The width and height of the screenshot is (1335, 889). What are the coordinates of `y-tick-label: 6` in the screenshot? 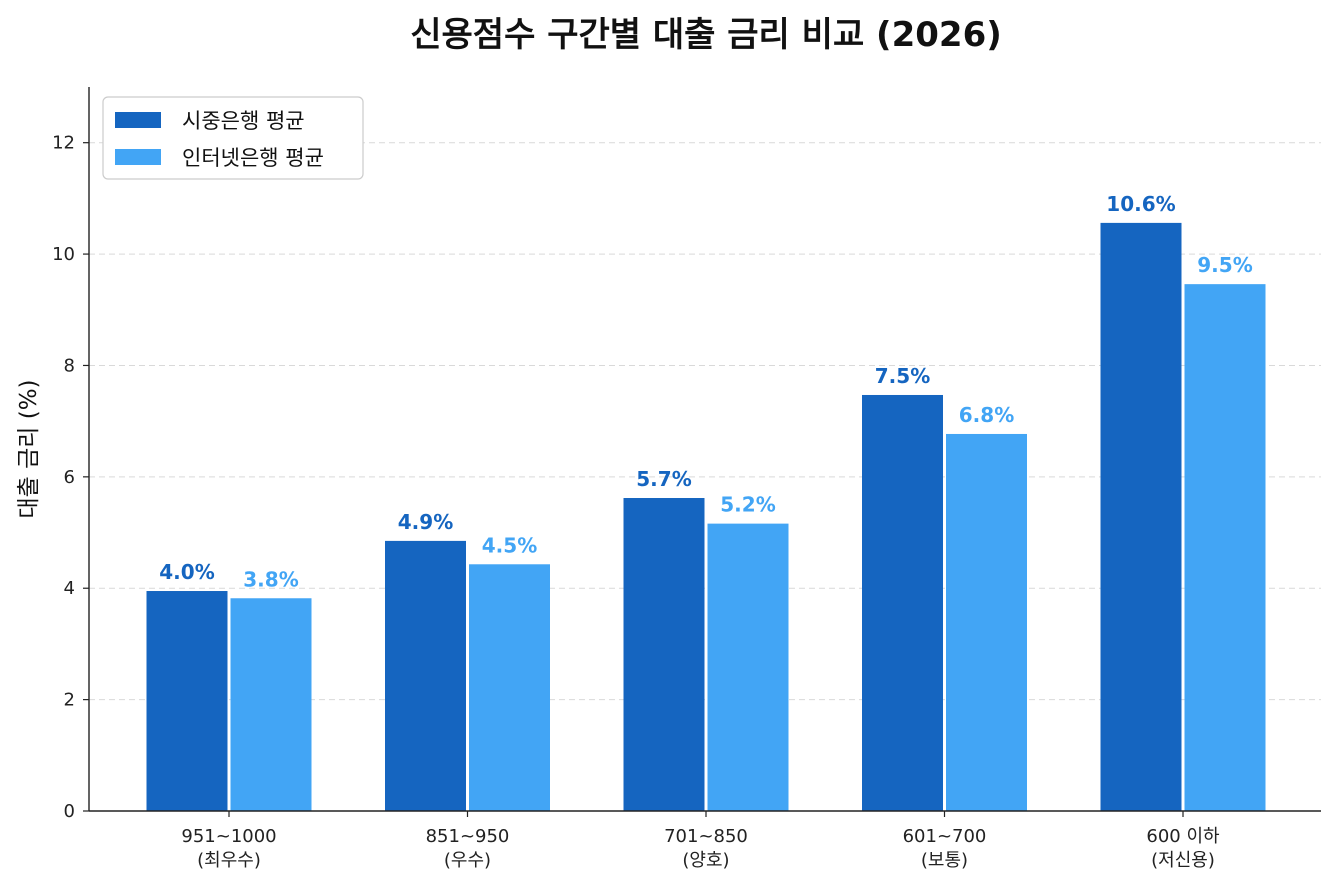 It's located at (69, 477).